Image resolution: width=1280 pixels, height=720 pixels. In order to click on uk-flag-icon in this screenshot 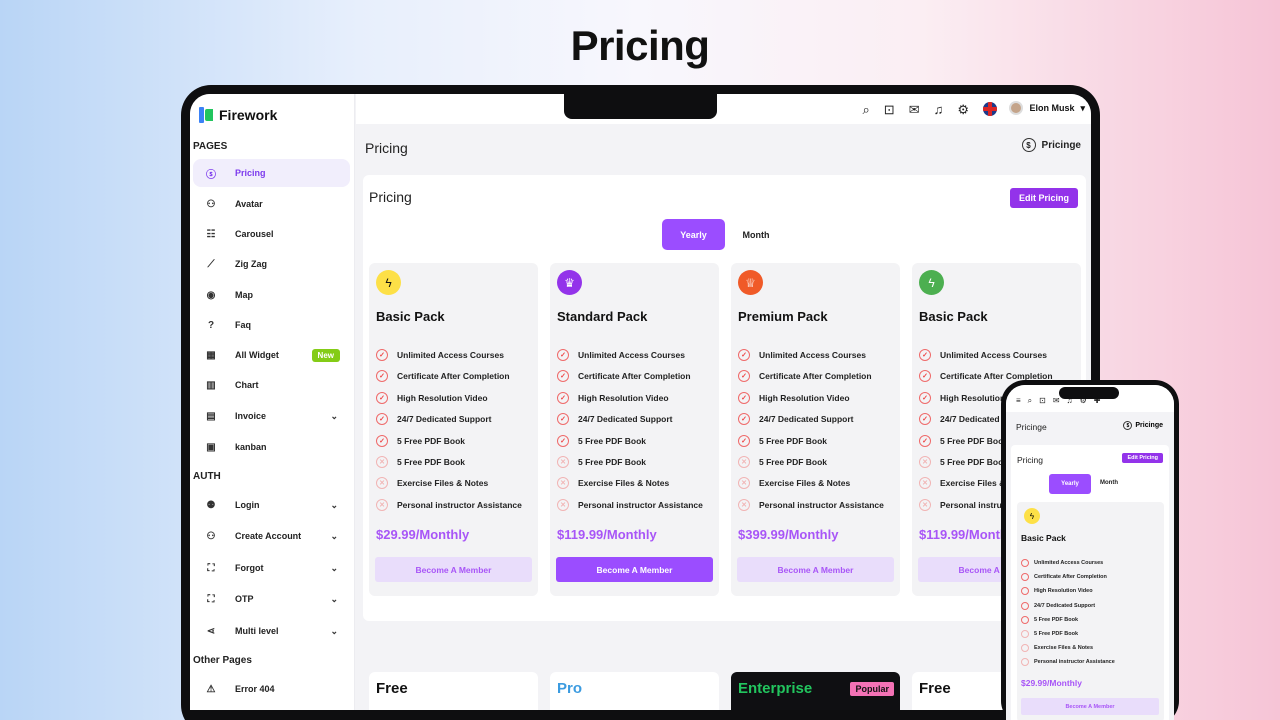, I will do `click(990, 109)`.